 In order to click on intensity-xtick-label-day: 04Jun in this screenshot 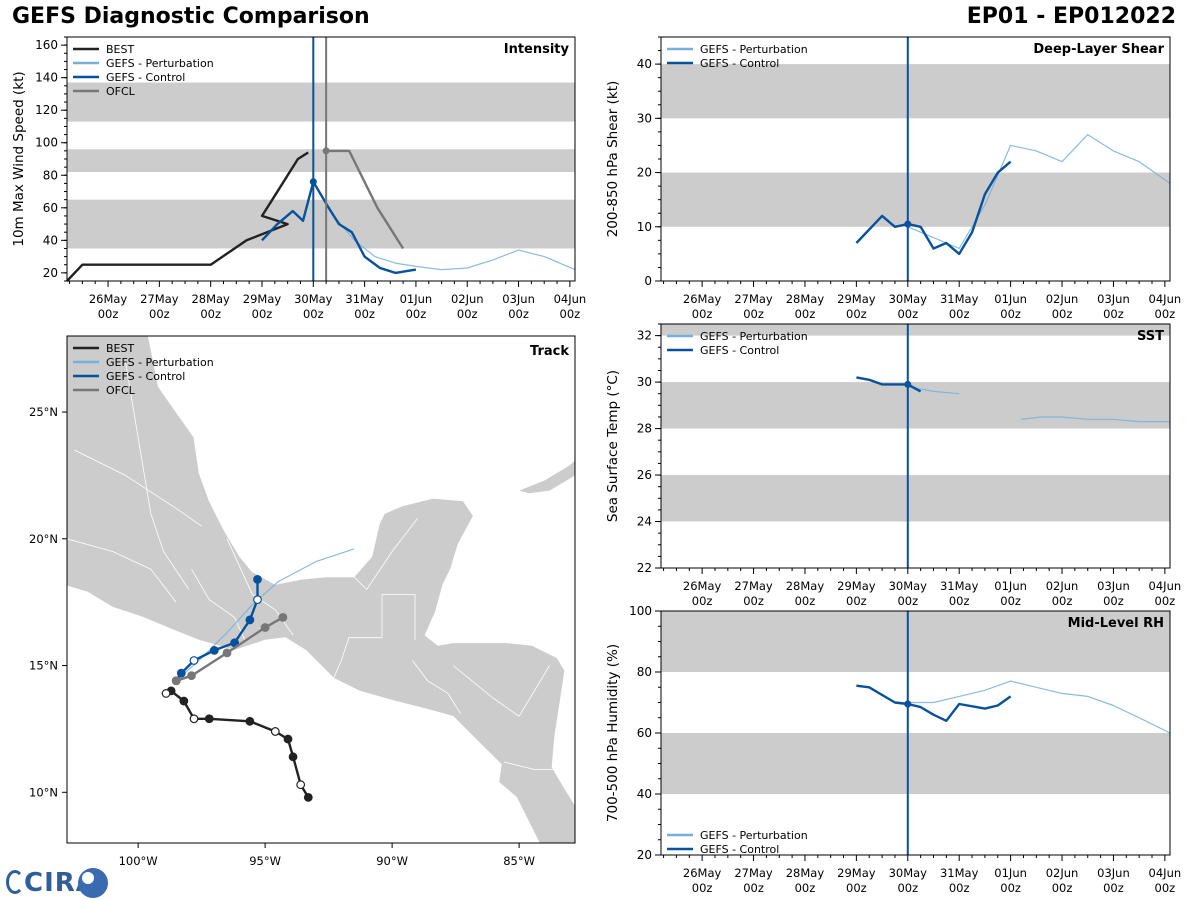, I will do `click(570, 299)`.